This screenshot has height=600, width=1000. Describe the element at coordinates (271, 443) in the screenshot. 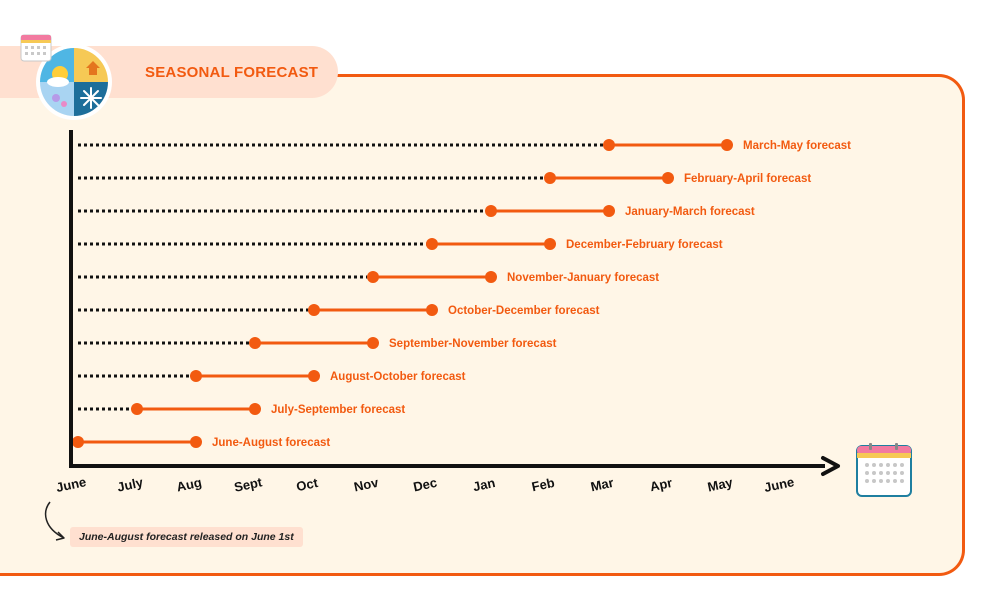

I see `forecast-label: June-August forecast` at that location.